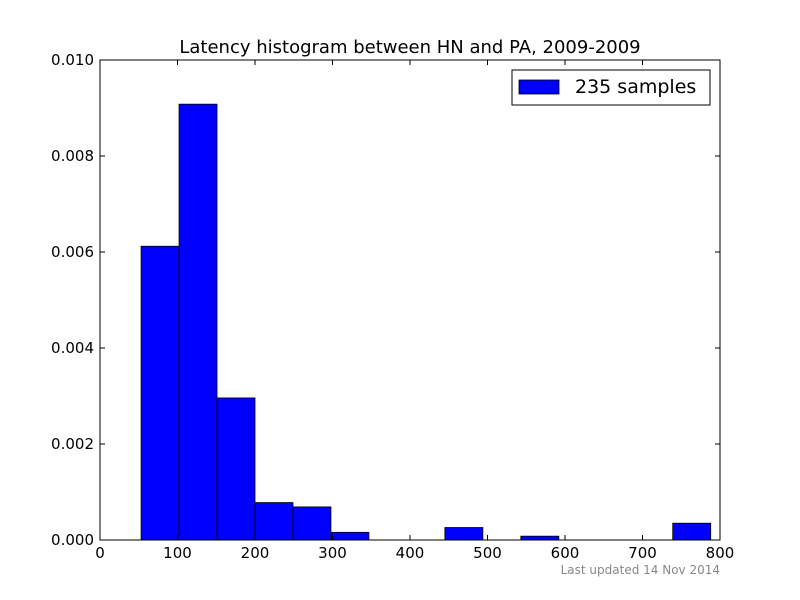 Image resolution: width=800 pixels, height=600 pixels. What do you see at coordinates (565, 553) in the screenshot?
I see `x-tick-label: 600` at bounding box center [565, 553].